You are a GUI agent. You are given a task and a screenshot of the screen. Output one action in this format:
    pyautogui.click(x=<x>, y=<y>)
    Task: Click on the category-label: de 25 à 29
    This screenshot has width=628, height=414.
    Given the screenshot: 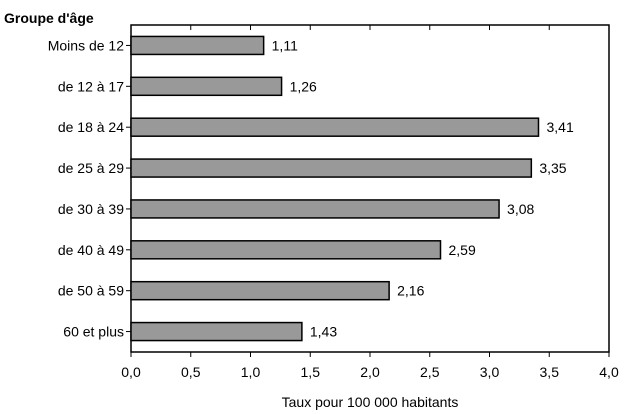 What is the action you would take?
    pyautogui.click(x=91, y=168)
    